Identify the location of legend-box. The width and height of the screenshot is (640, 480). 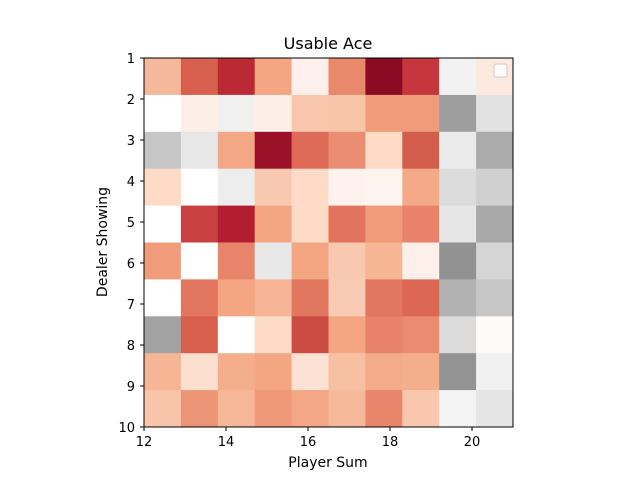
(500, 70).